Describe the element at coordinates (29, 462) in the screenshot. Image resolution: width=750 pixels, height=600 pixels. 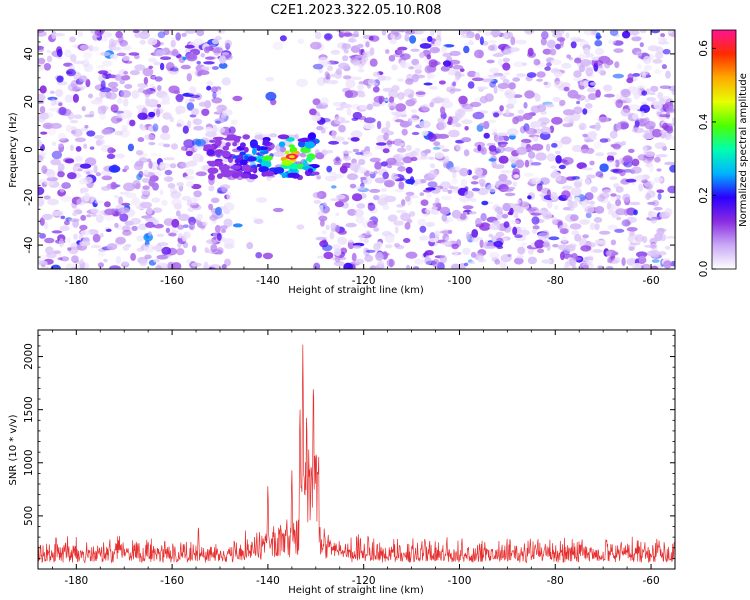
I see `snr-ytick-label: 1000` at that location.